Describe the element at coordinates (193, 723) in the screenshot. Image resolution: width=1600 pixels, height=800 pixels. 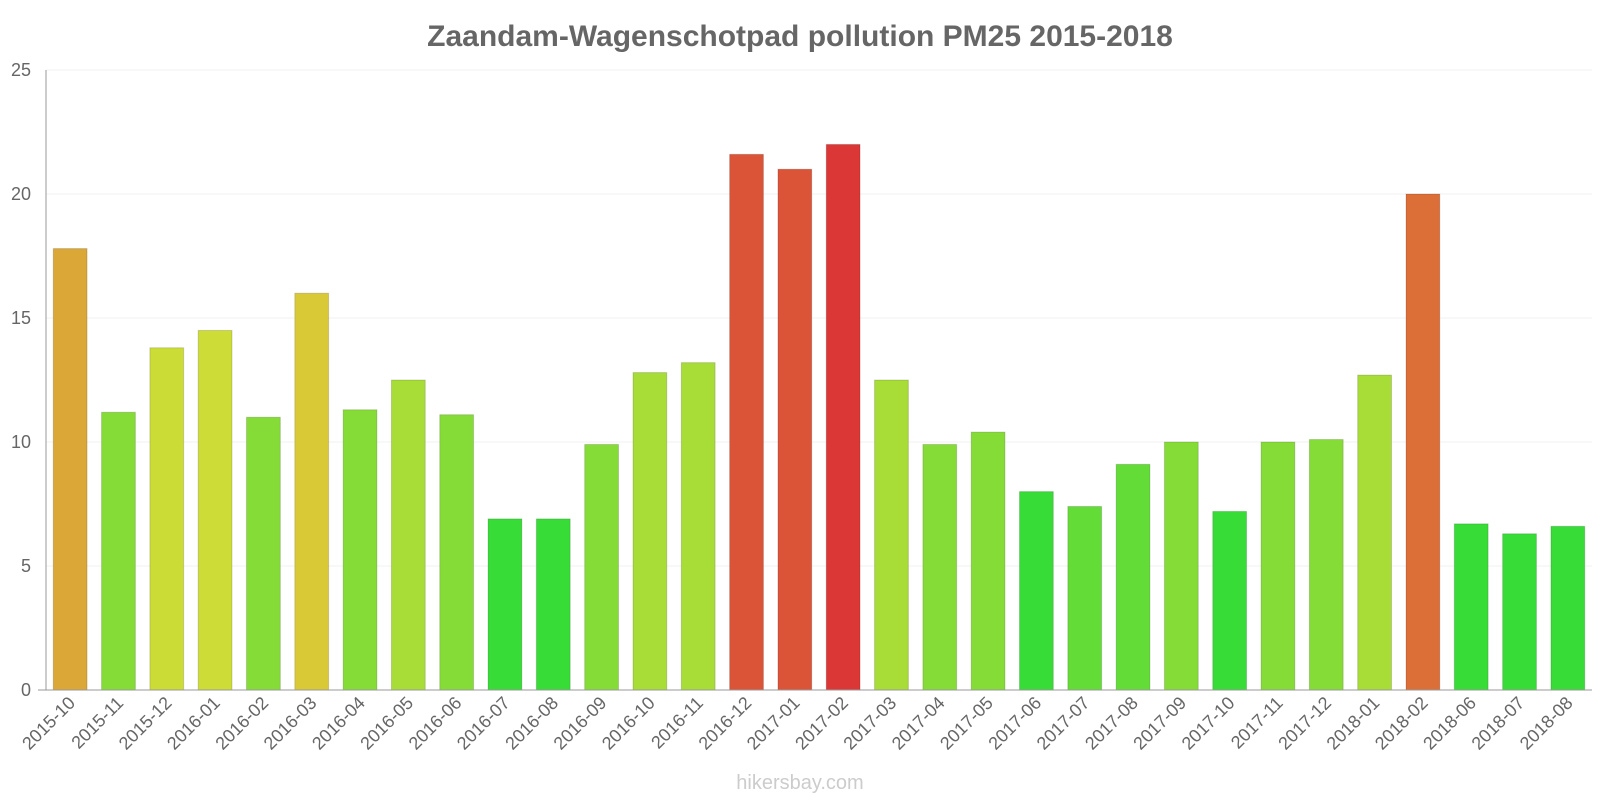
I see `x-tick-label: 2016-01` at that location.